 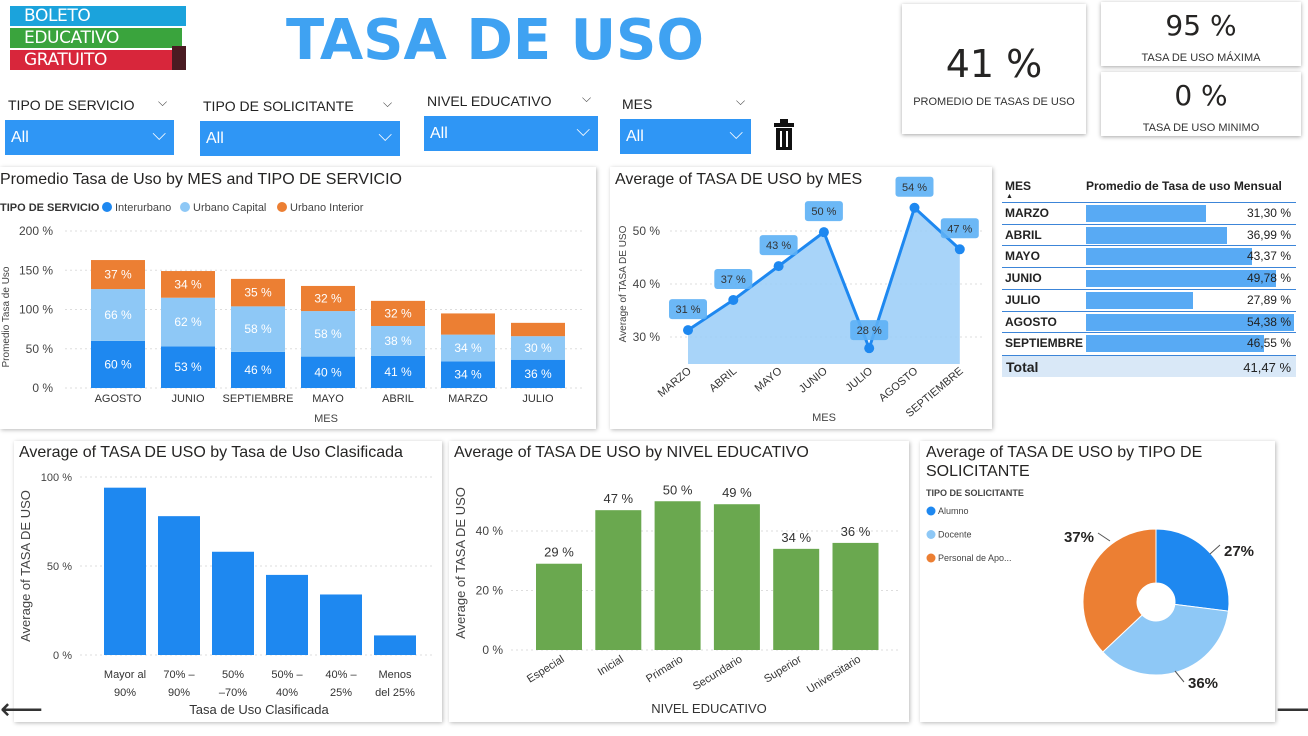 I want to click on table-row: ABRIL 36,99 %, so click(x=1149, y=234).